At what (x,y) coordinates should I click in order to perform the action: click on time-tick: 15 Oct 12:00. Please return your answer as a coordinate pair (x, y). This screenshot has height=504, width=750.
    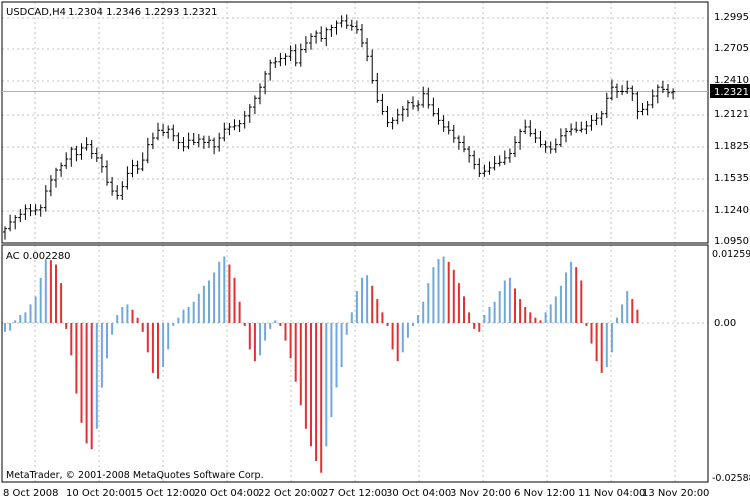
    Looking at the image, I should click on (162, 493).